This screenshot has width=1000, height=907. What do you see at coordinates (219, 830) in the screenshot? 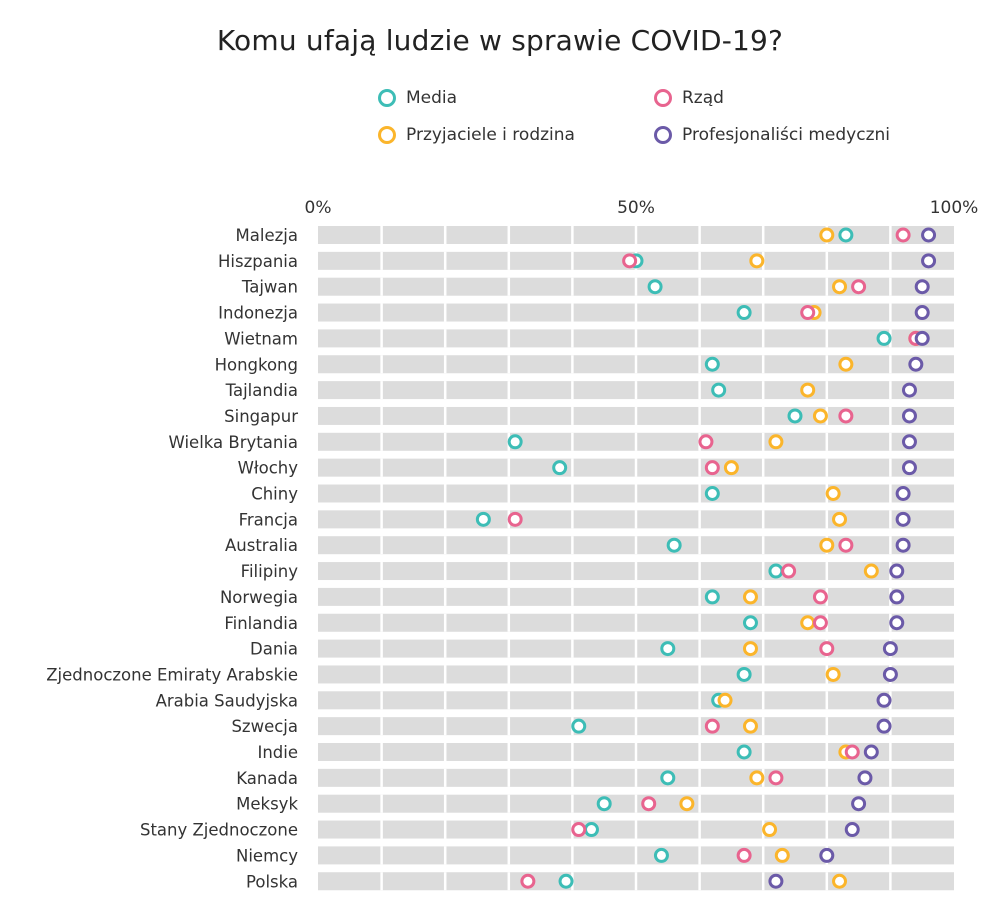
I see `category-label: Stany Zjednoczone` at bounding box center [219, 830].